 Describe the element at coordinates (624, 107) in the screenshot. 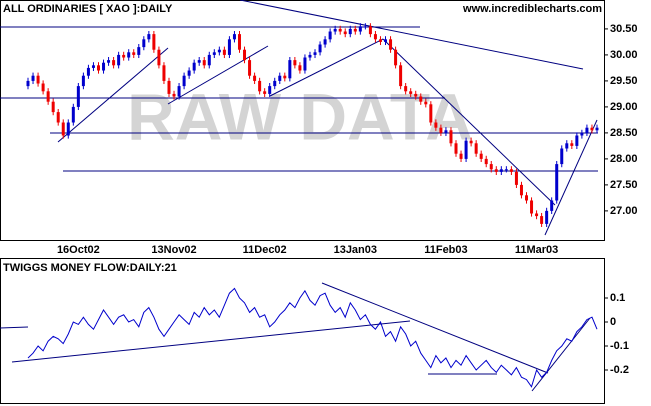

I see `y-tick-label: 29.00` at that location.